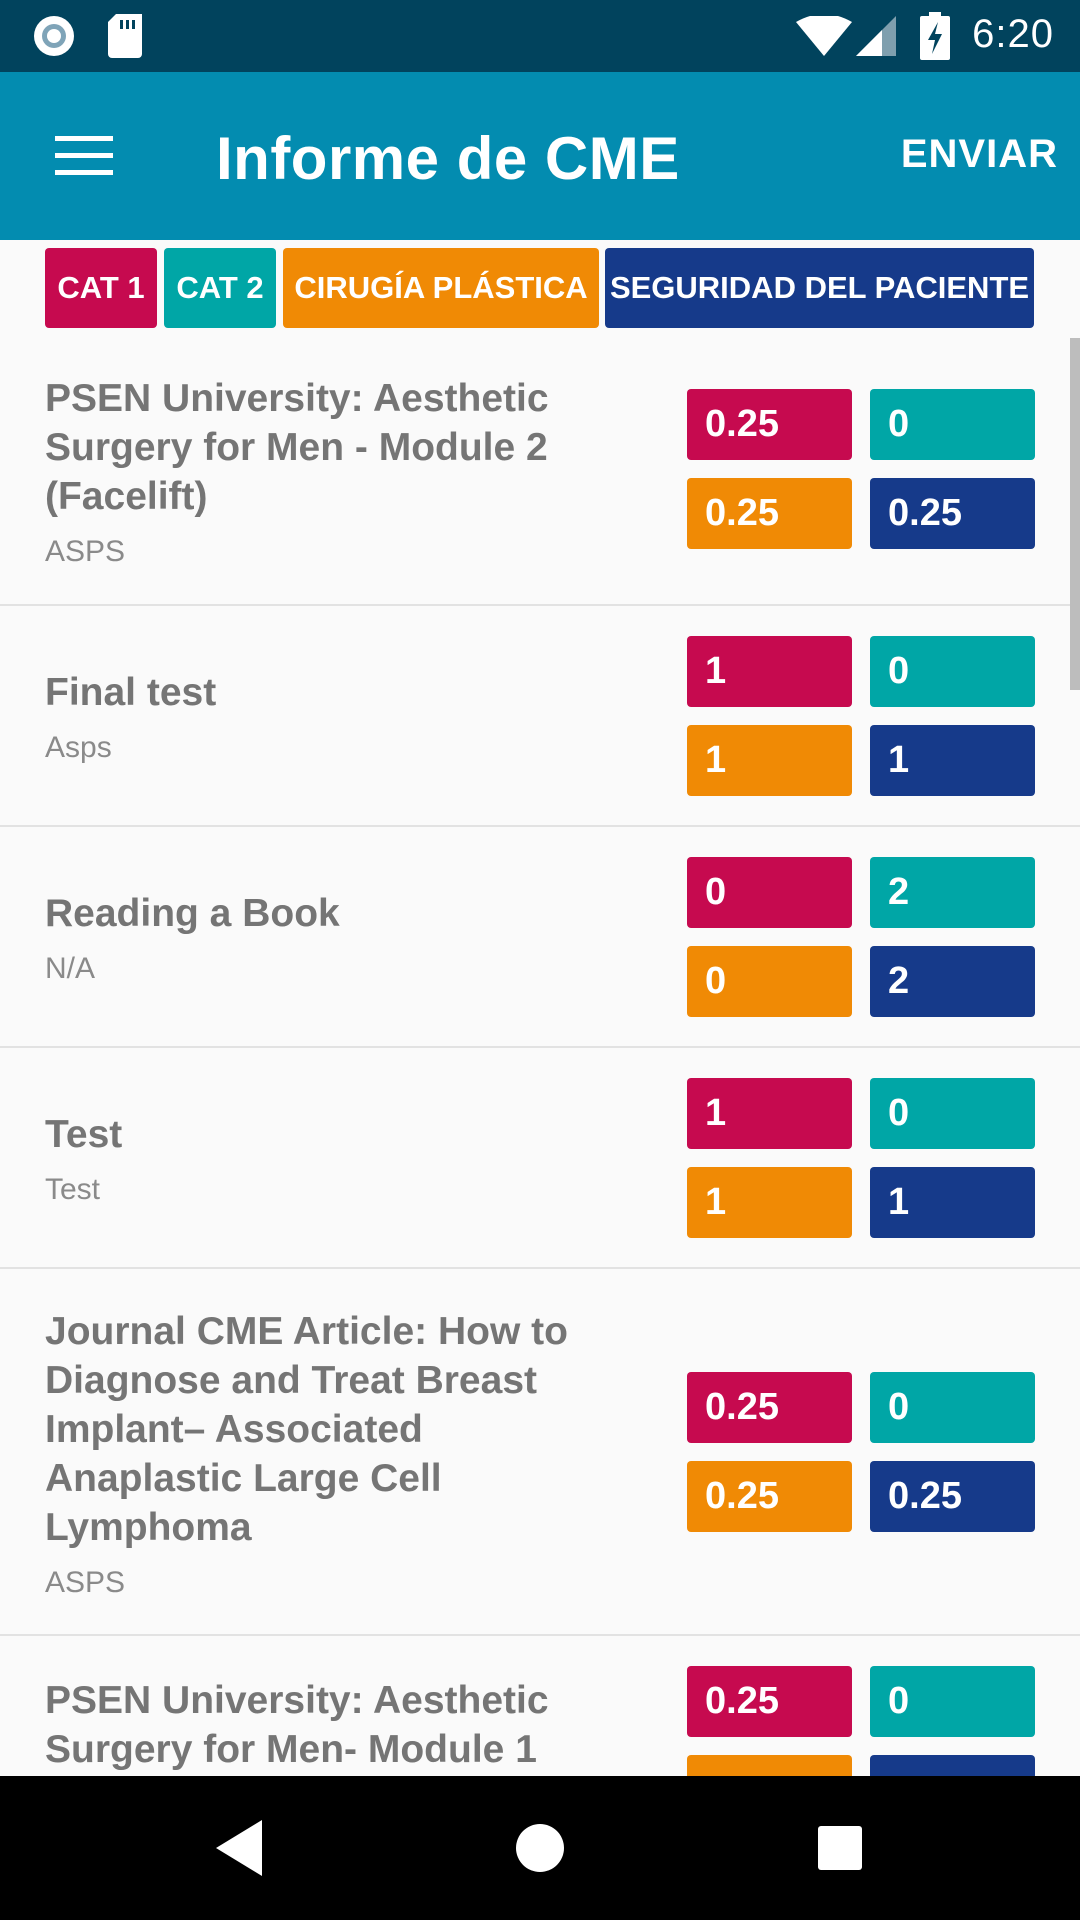  I want to click on cell-signal-icon, so click(876, 36).